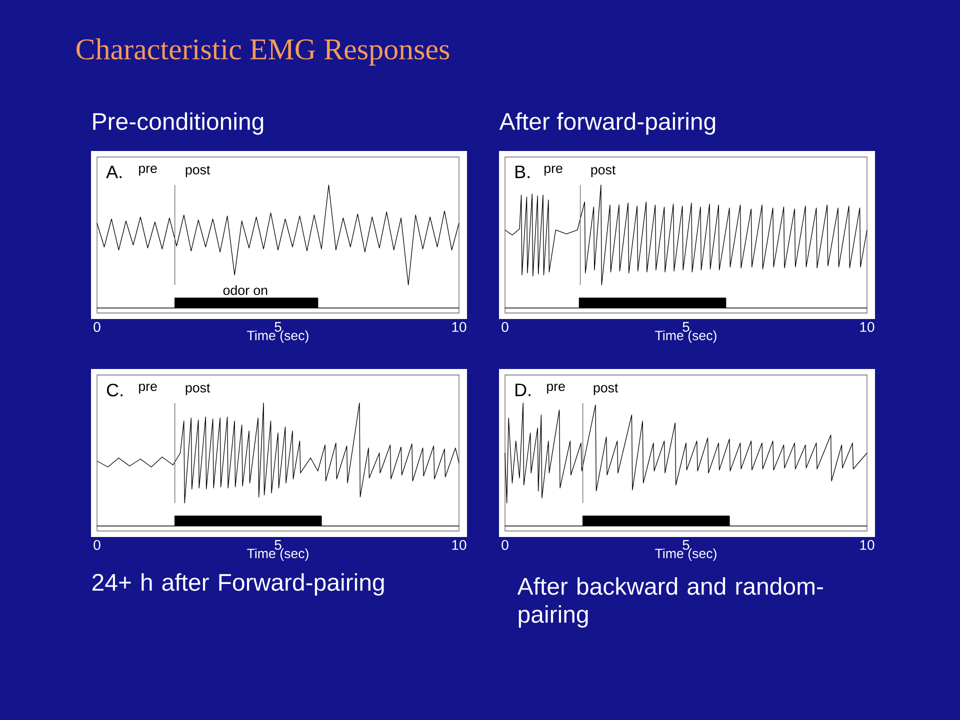 The width and height of the screenshot is (960, 720). I want to click on text: C., so click(114, 390).